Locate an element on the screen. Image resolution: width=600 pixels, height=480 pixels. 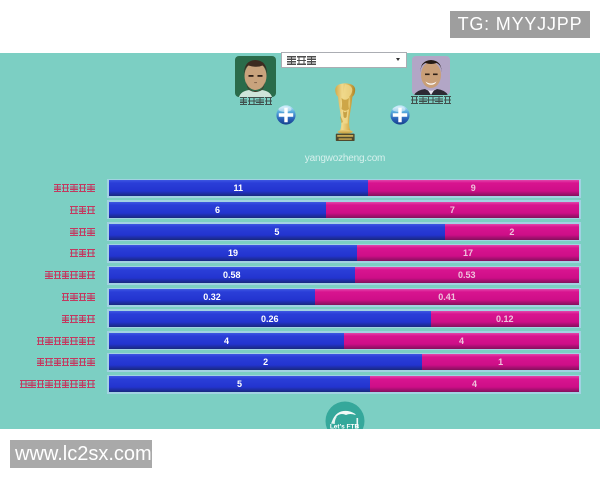
svg-text: Let's FTB is located at coordinates (345, 427).